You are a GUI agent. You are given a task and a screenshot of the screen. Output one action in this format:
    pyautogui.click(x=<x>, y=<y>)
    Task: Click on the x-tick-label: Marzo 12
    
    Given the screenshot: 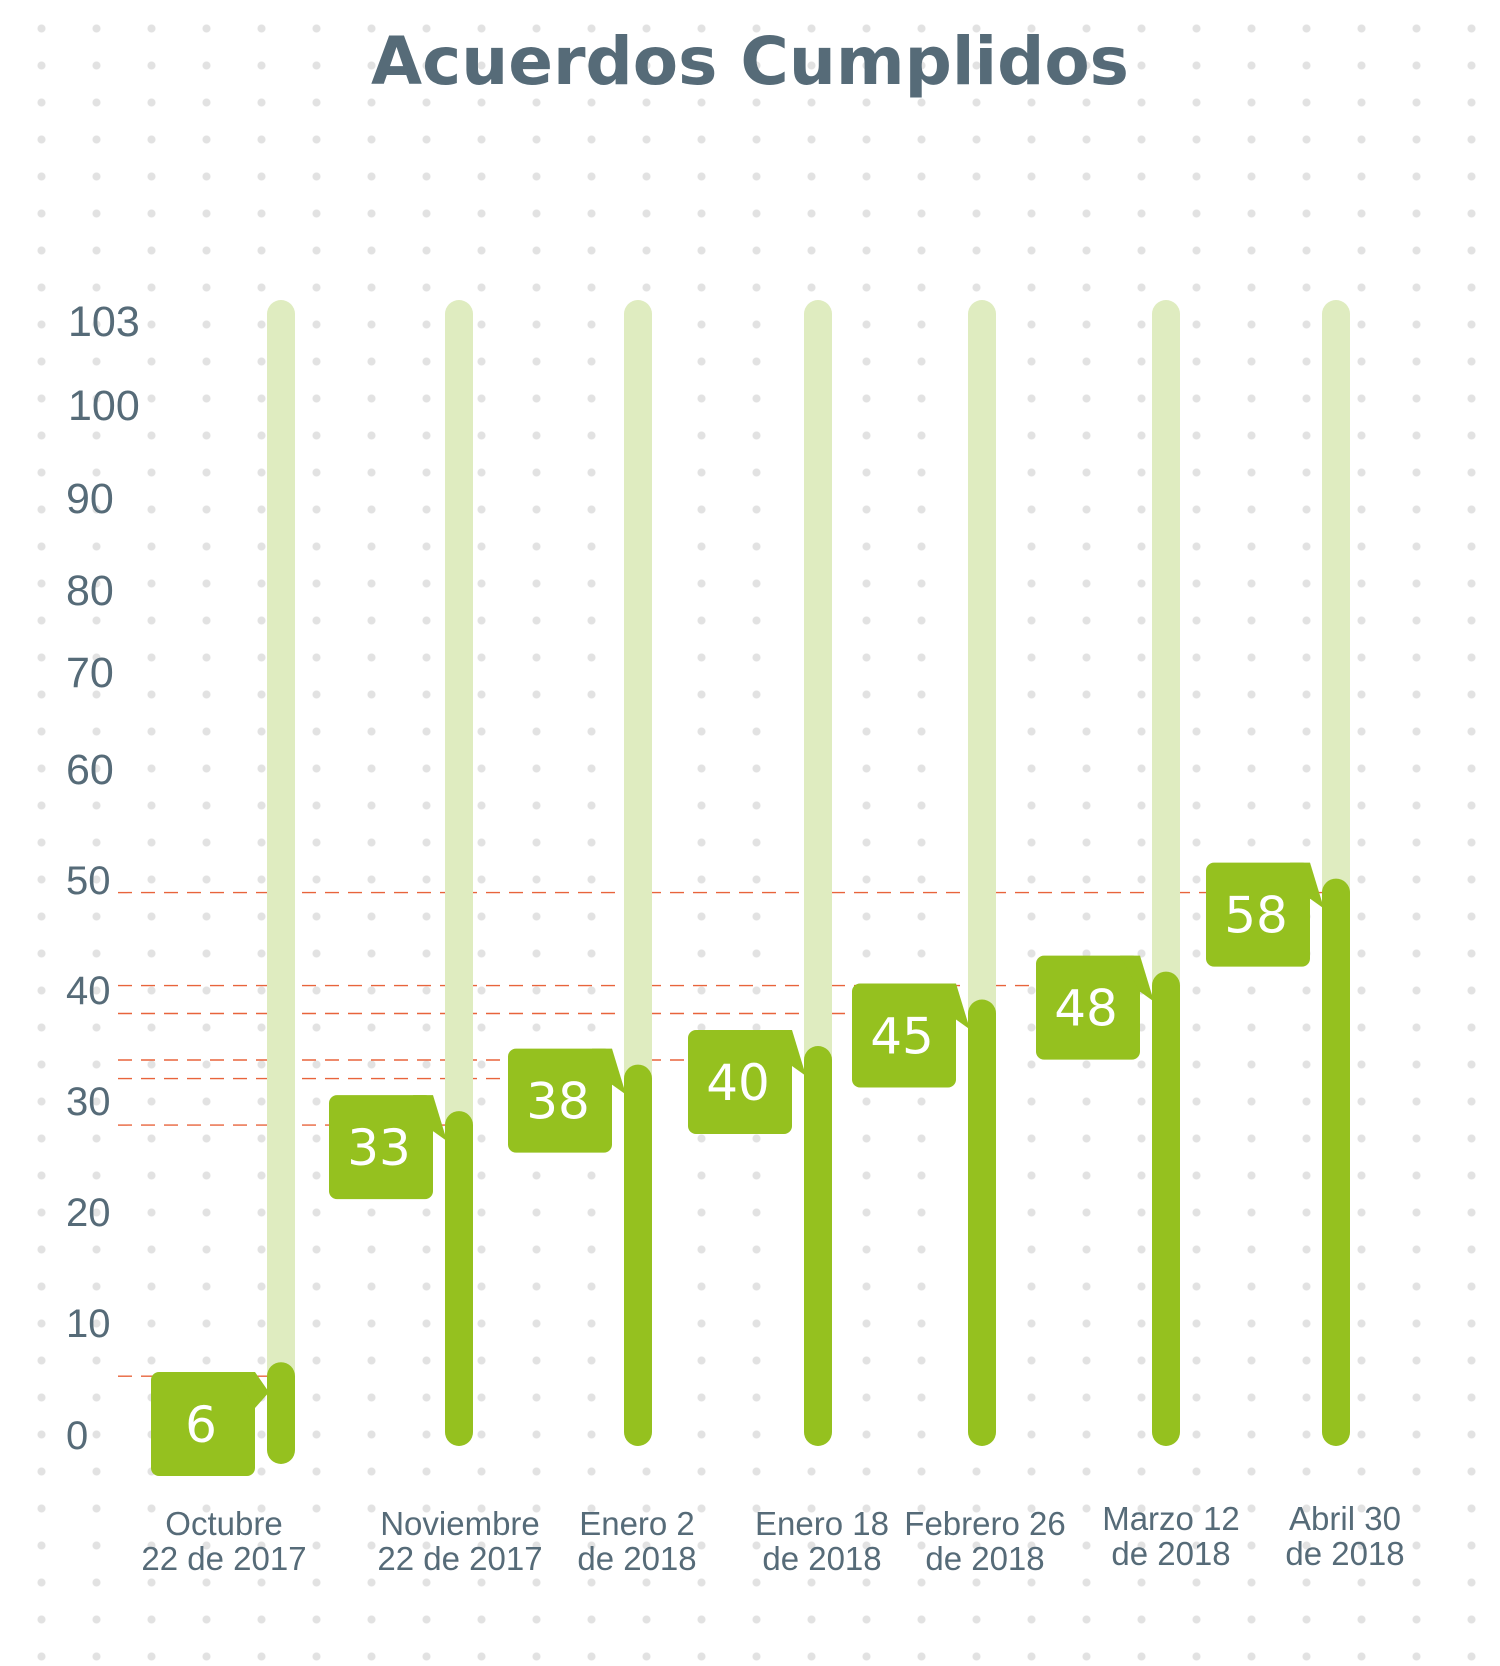 What is the action you would take?
    pyautogui.click(x=1171, y=1518)
    